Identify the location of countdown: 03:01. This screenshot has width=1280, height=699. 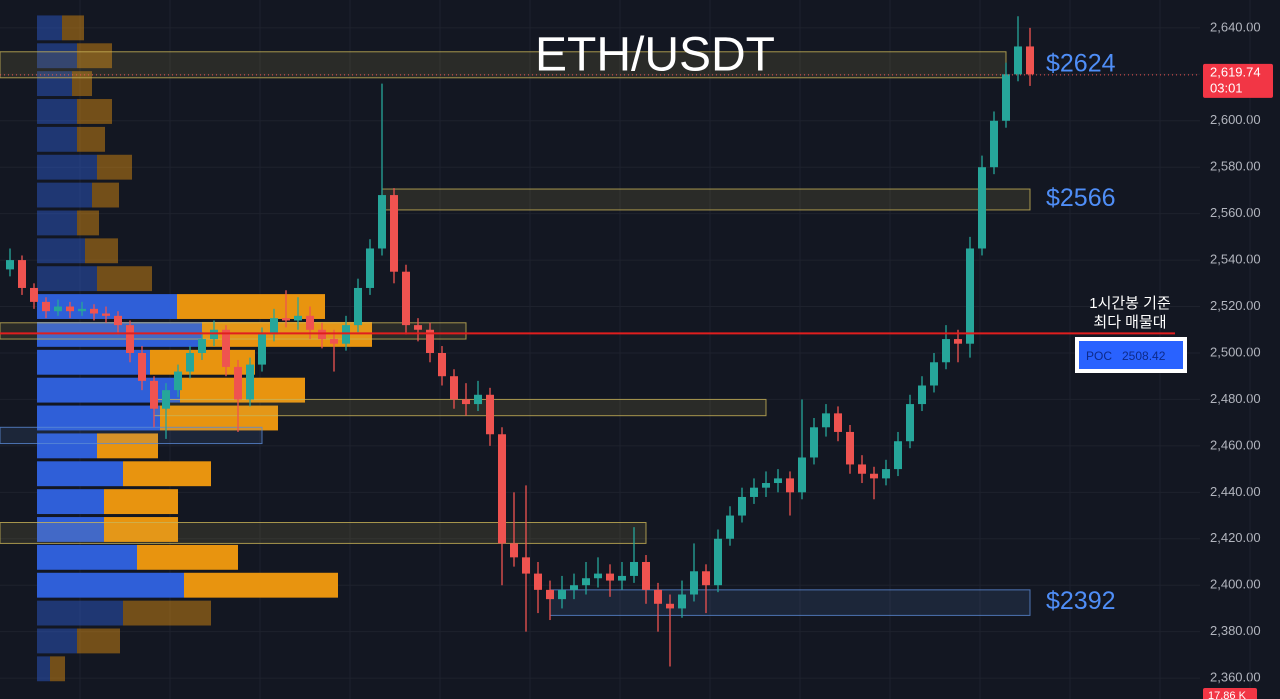
(1226, 87).